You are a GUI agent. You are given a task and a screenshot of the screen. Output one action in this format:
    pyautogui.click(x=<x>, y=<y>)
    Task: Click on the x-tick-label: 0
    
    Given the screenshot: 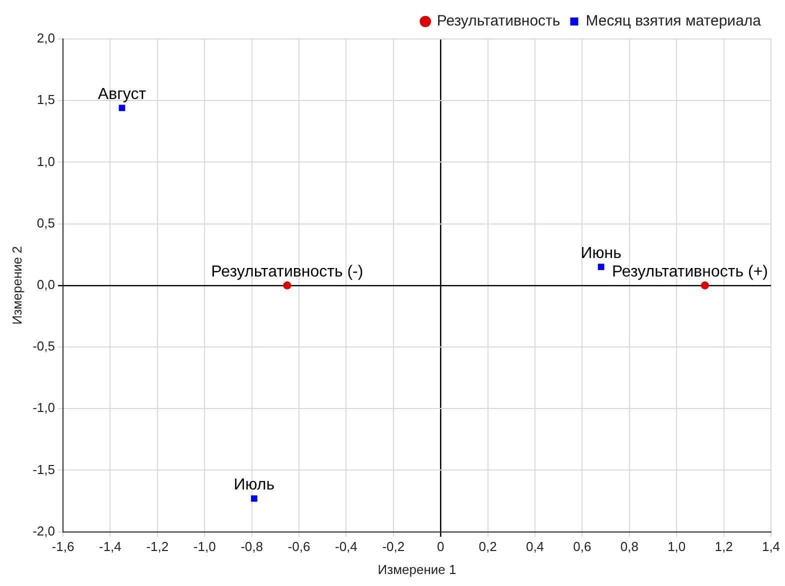 What is the action you would take?
    pyautogui.click(x=440, y=546)
    